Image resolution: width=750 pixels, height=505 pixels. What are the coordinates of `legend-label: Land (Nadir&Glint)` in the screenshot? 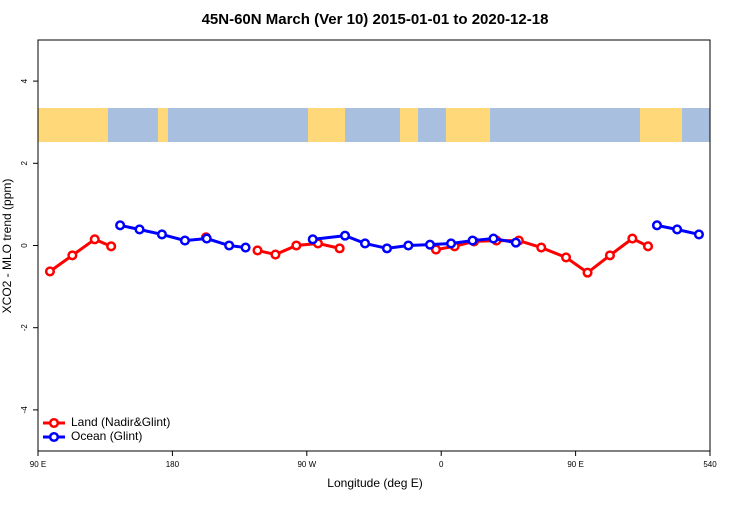 It's located at (120, 422).